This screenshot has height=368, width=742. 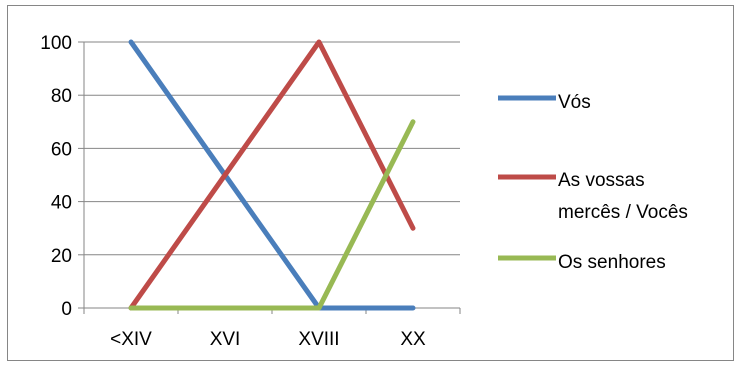 I want to click on legend: Vós As vossas mercês / Vocês Os senhores, so click(x=593, y=182).